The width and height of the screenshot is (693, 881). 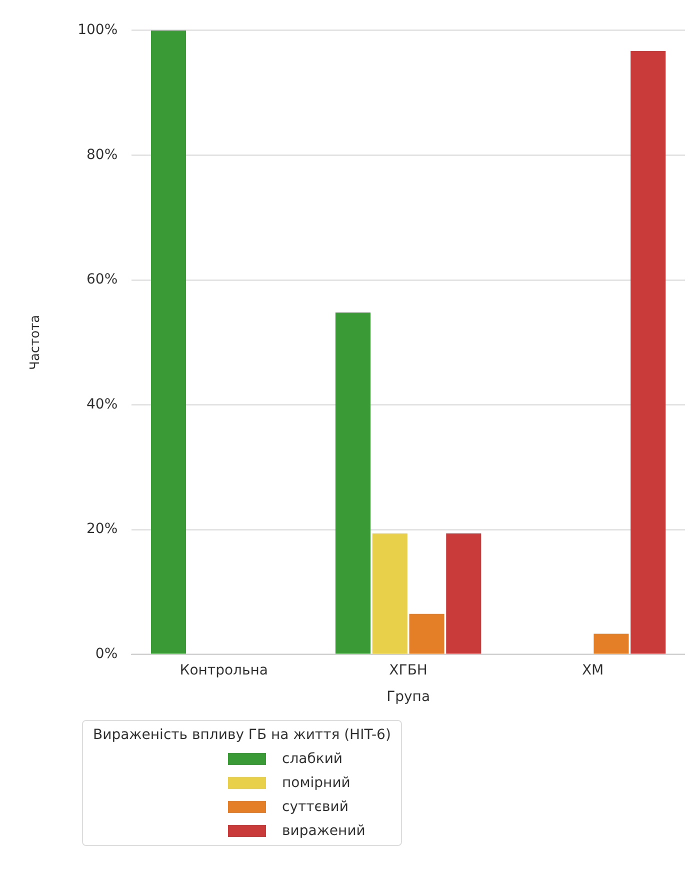 I want to click on legend-label: слабкий, so click(x=312, y=759).